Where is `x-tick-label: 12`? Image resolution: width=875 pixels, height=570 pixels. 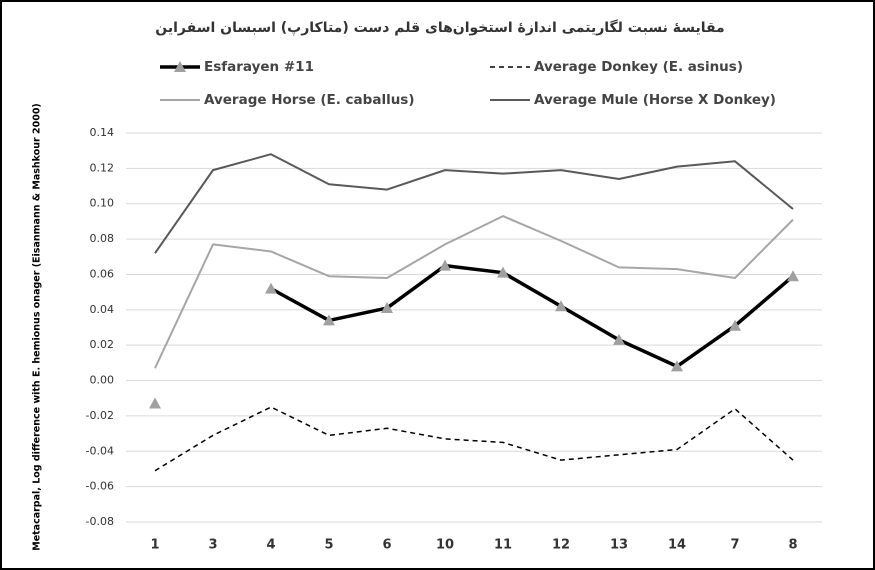 x-tick-label: 12 is located at coordinates (561, 545).